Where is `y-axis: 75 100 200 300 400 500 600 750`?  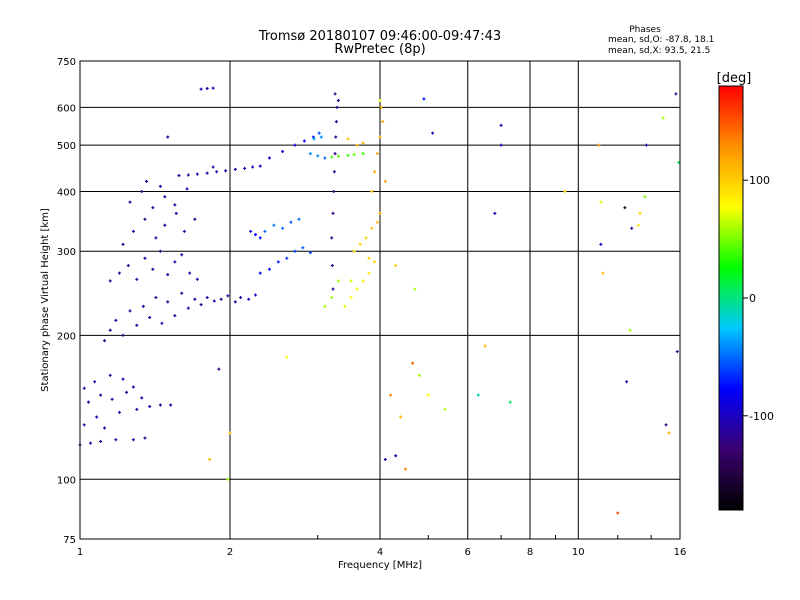
y-axis: 75 100 200 300 400 500 600 750 is located at coordinates (66, 301).